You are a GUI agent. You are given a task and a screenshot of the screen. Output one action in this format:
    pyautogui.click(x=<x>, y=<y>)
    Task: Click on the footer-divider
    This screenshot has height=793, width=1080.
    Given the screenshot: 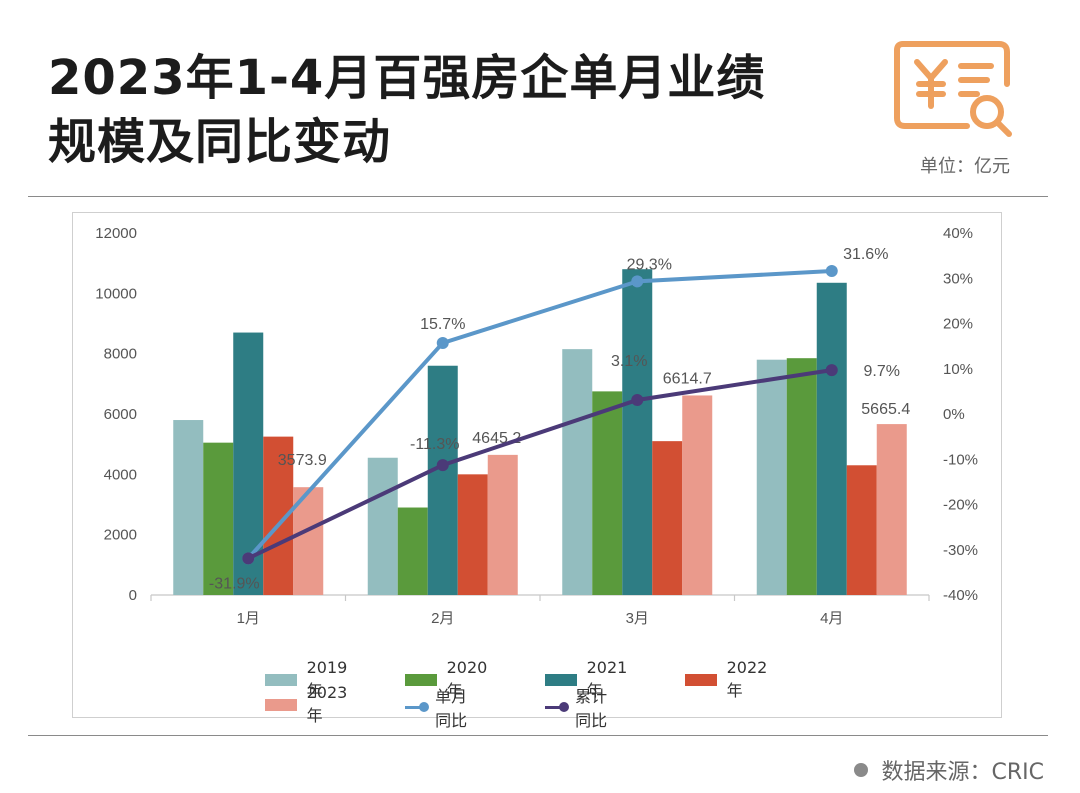 What is the action you would take?
    pyautogui.click(x=538, y=735)
    